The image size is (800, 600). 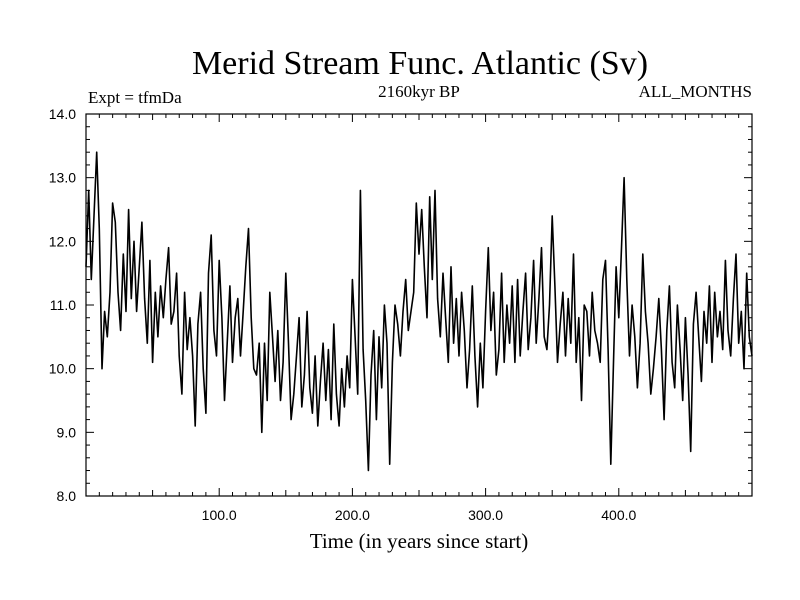 What do you see at coordinates (67, 432) in the screenshot?
I see `y-tick-label: 9.0` at bounding box center [67, 432].